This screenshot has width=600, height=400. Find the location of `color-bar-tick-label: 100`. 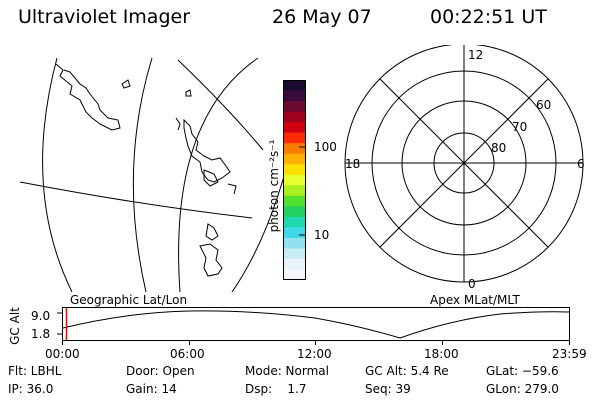

color-bar-tick-label: 100 is located at coordinates (325, 147).